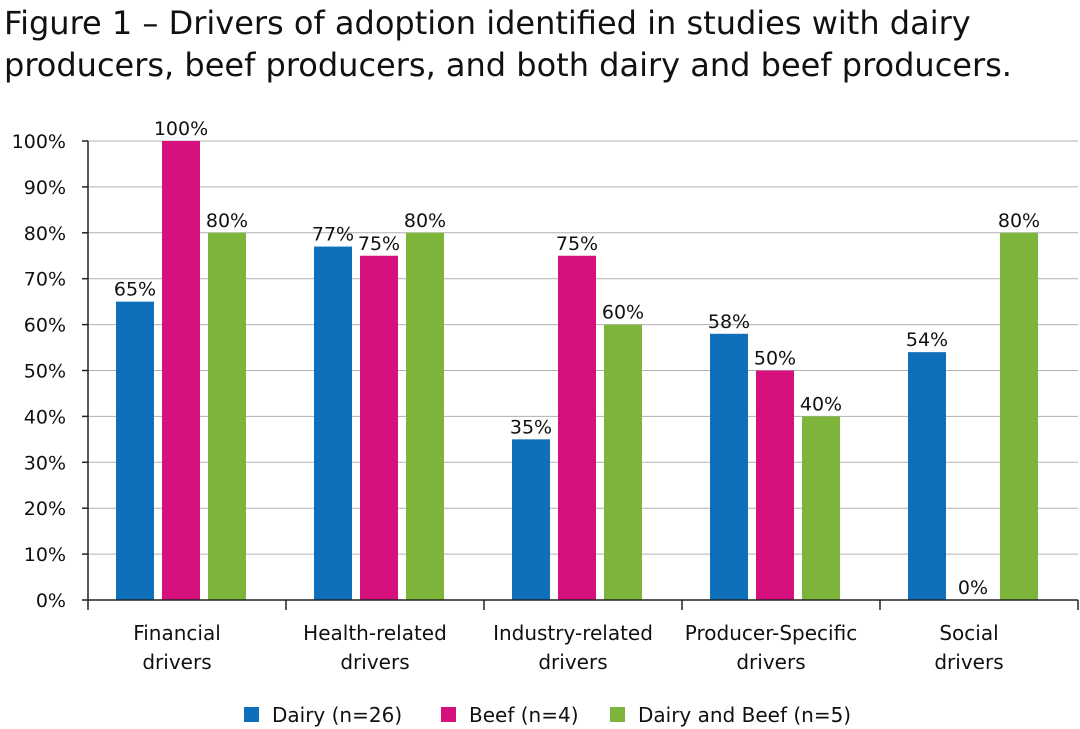 The height and width of the screenshot is (729, 1080). Describe the element at coordinates (973, 588) in the screenshot. I see `data-label: 0%` at that location.